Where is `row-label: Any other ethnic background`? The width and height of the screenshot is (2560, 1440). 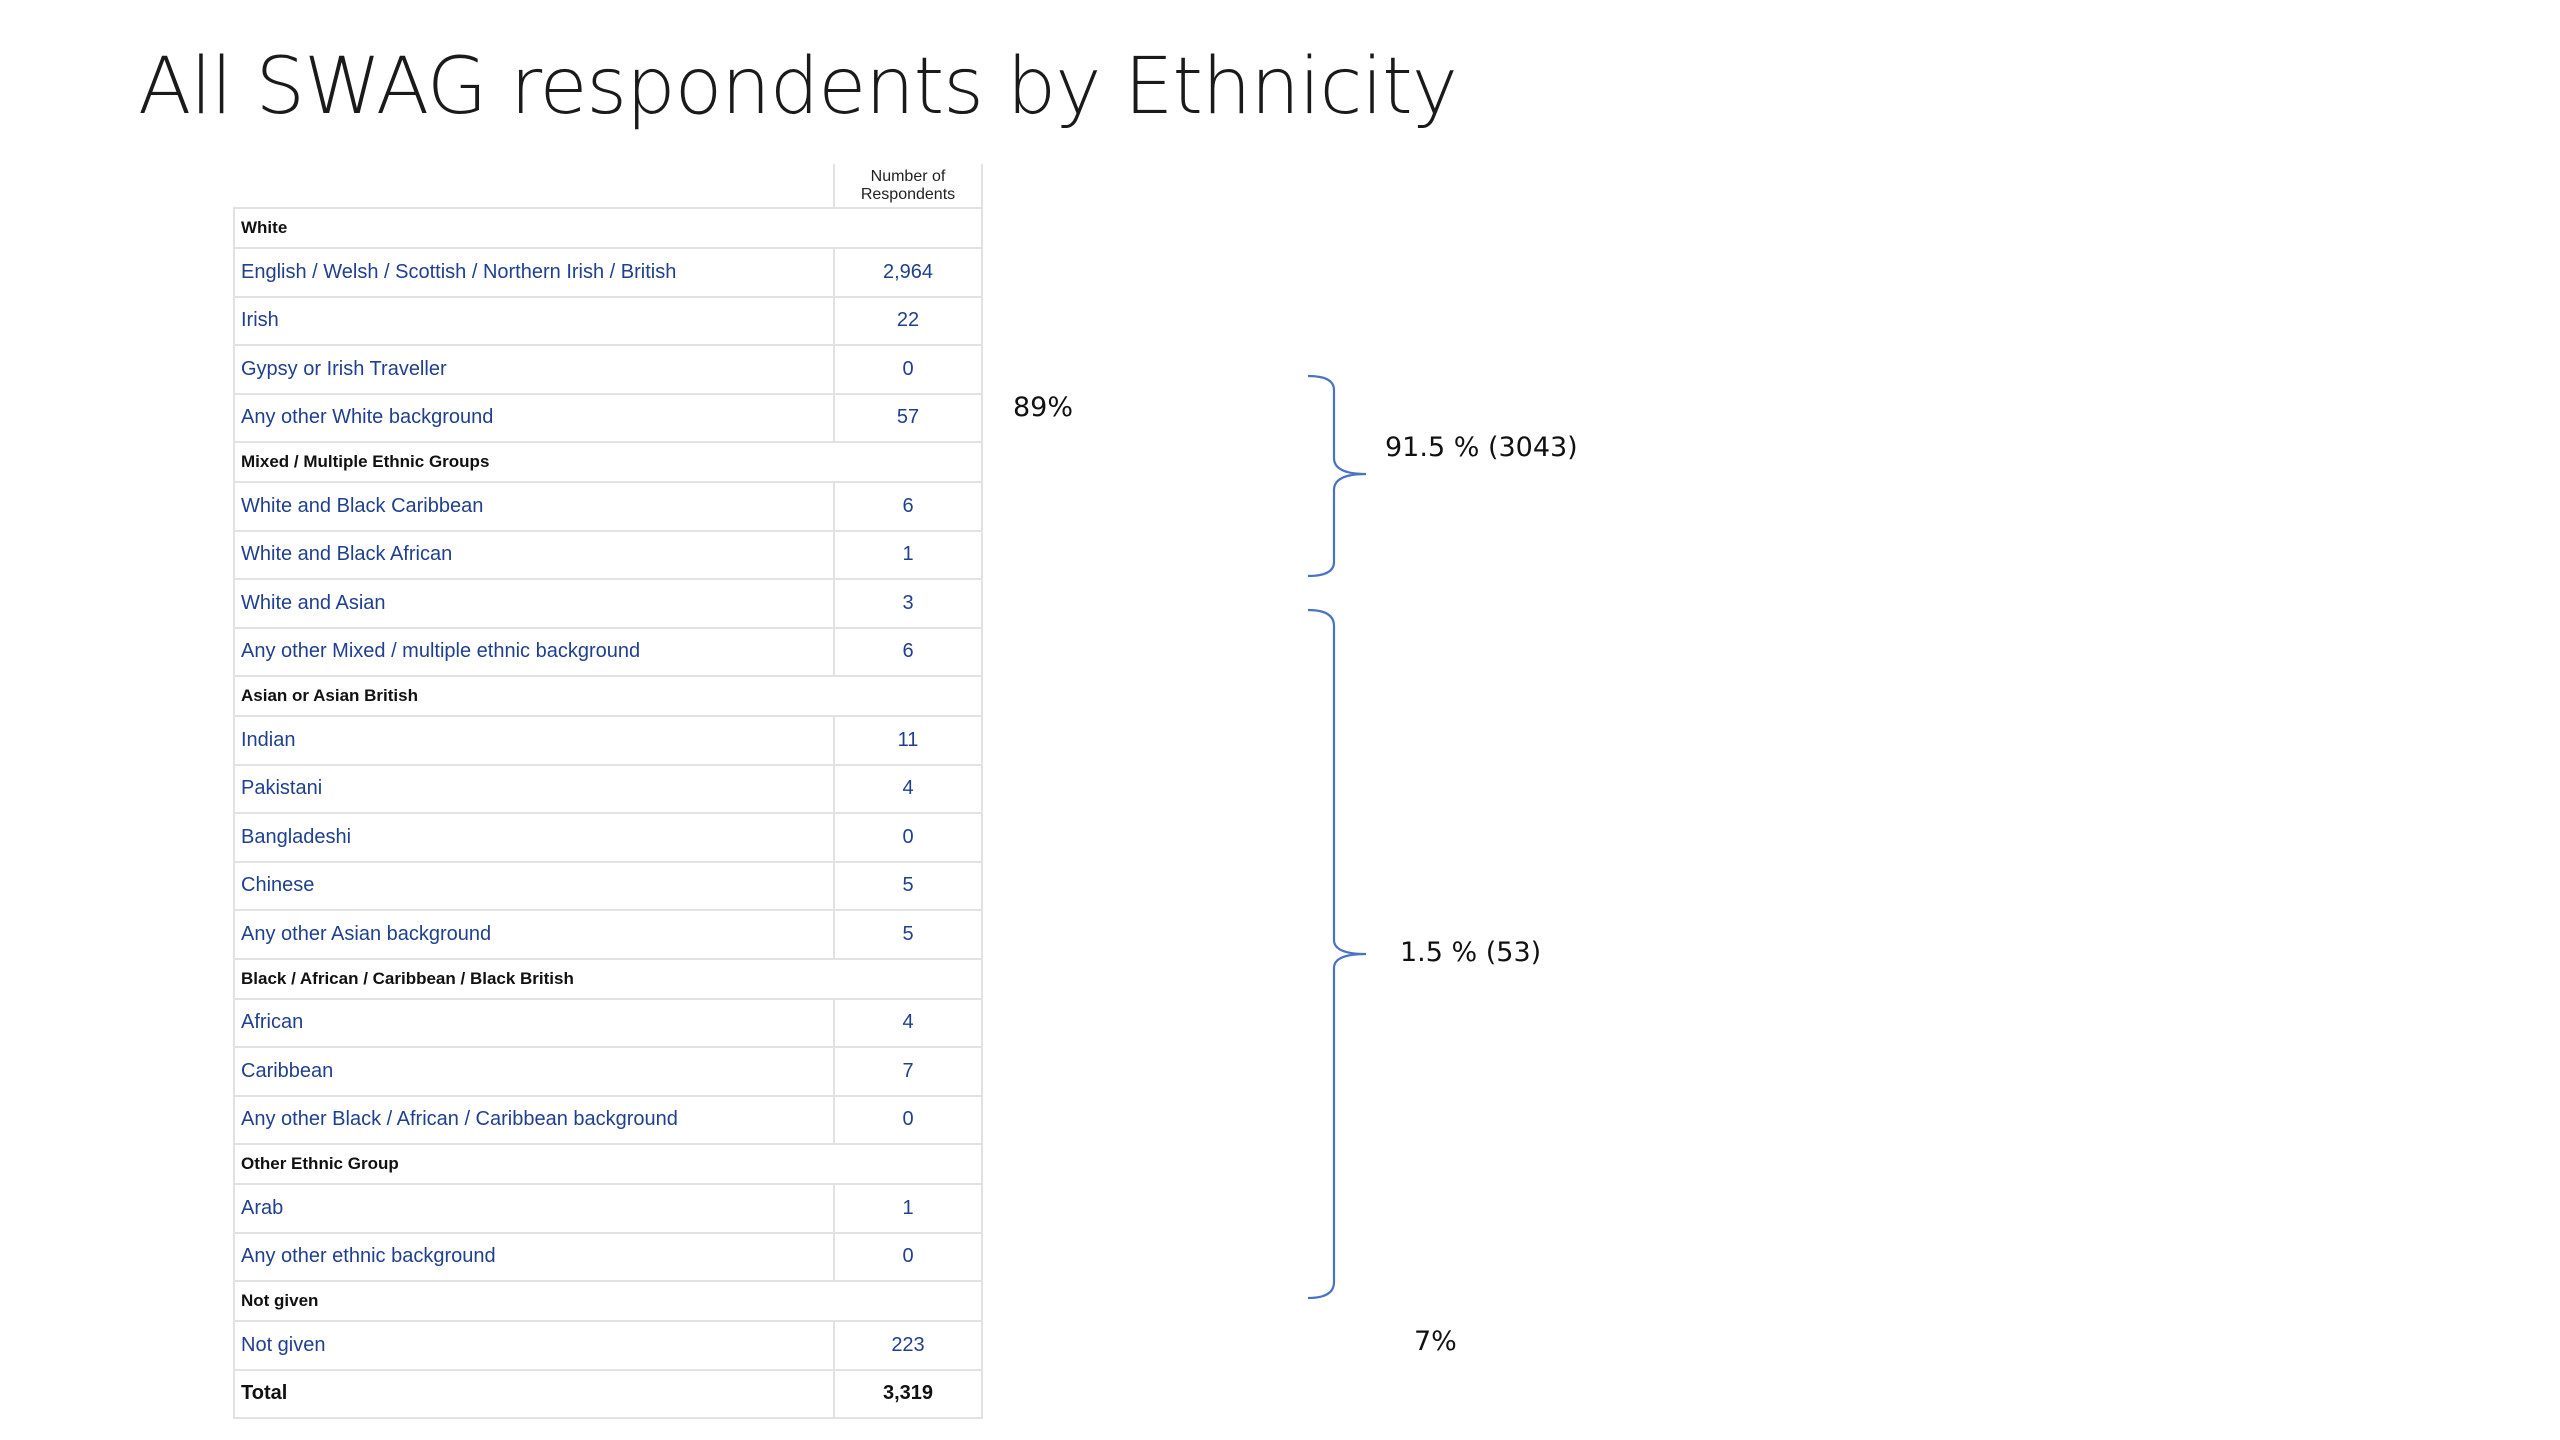
row-label: Any other ethnic background is located at coordinates (534, 1256).